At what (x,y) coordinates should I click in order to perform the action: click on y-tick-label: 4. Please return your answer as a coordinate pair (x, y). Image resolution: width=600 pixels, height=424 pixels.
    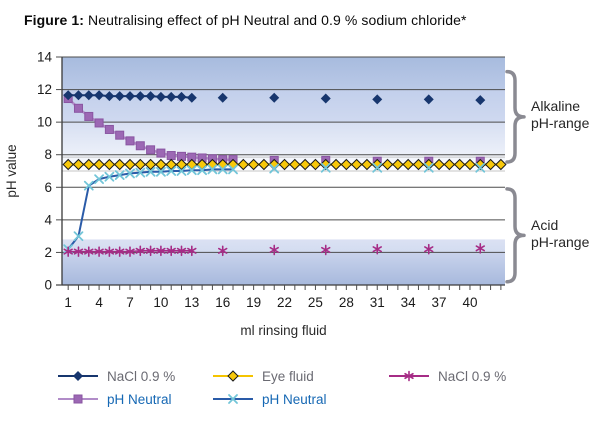
    Looking at the image, I should click on (48, 219).